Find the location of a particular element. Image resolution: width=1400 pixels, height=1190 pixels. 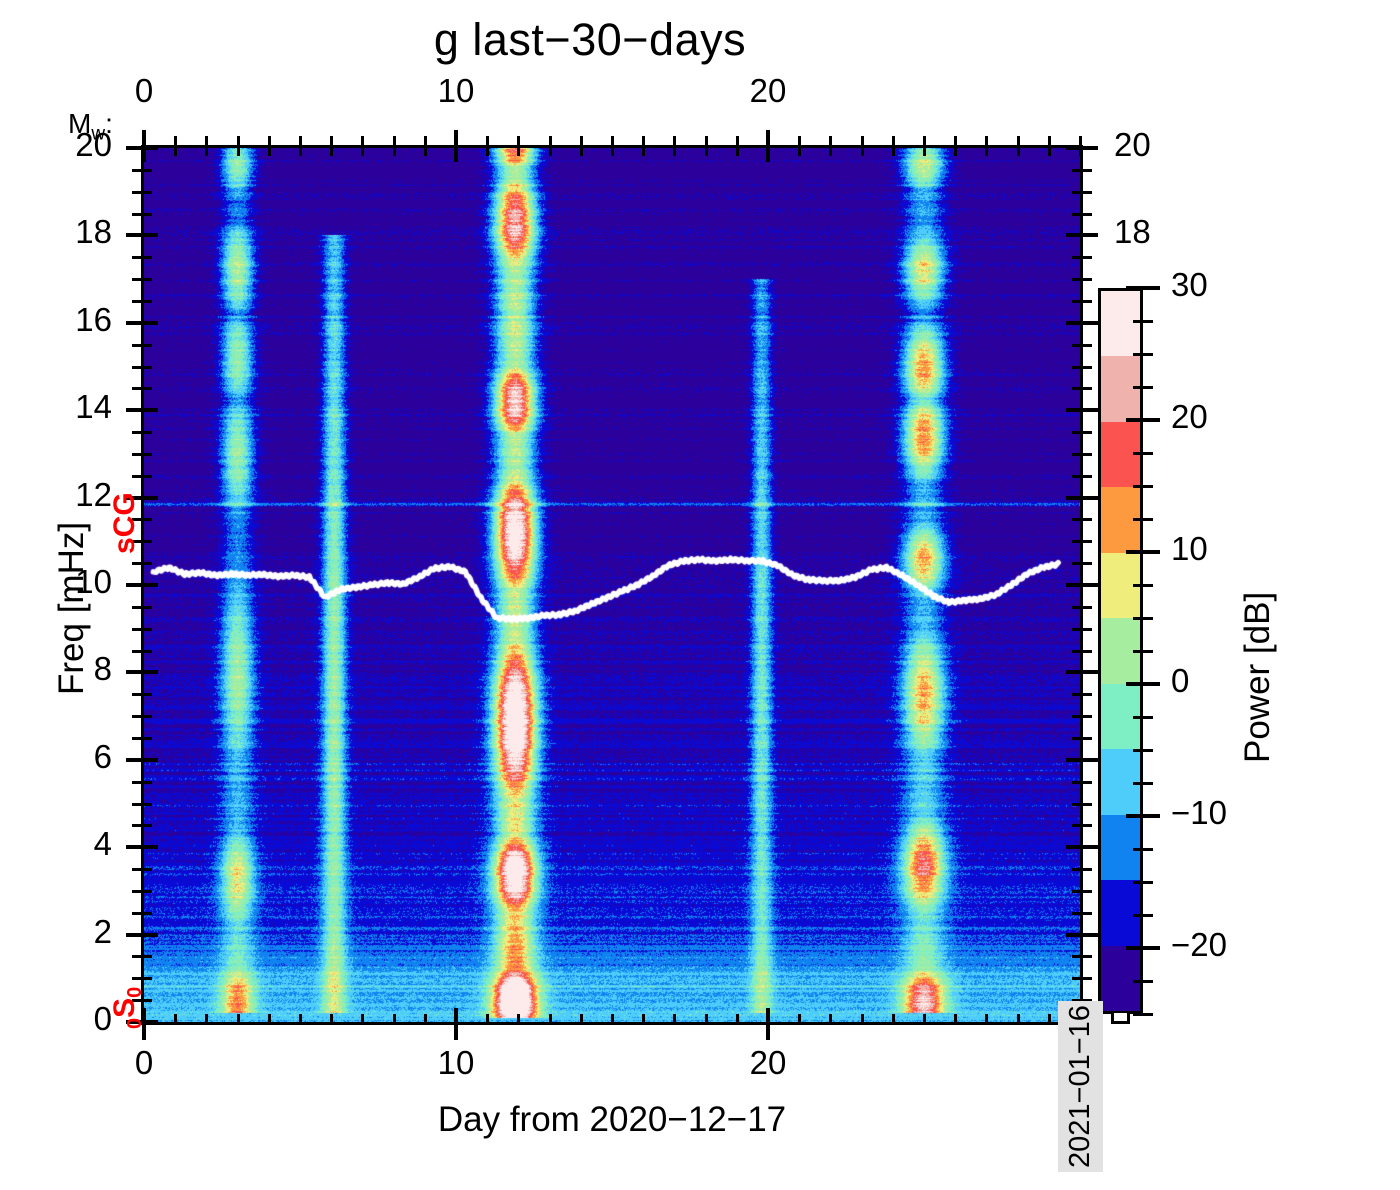

colorbar-underflow-nub is located at coordinates (1120, 1018).